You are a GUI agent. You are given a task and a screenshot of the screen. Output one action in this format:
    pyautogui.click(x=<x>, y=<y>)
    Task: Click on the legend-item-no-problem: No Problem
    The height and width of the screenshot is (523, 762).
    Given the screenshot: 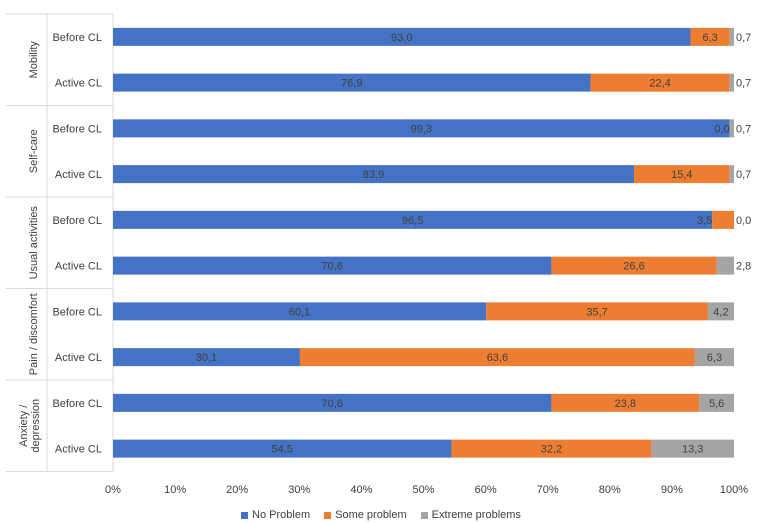 What is the action you would take?
    pyautogui.click(x=275, y=515)
    